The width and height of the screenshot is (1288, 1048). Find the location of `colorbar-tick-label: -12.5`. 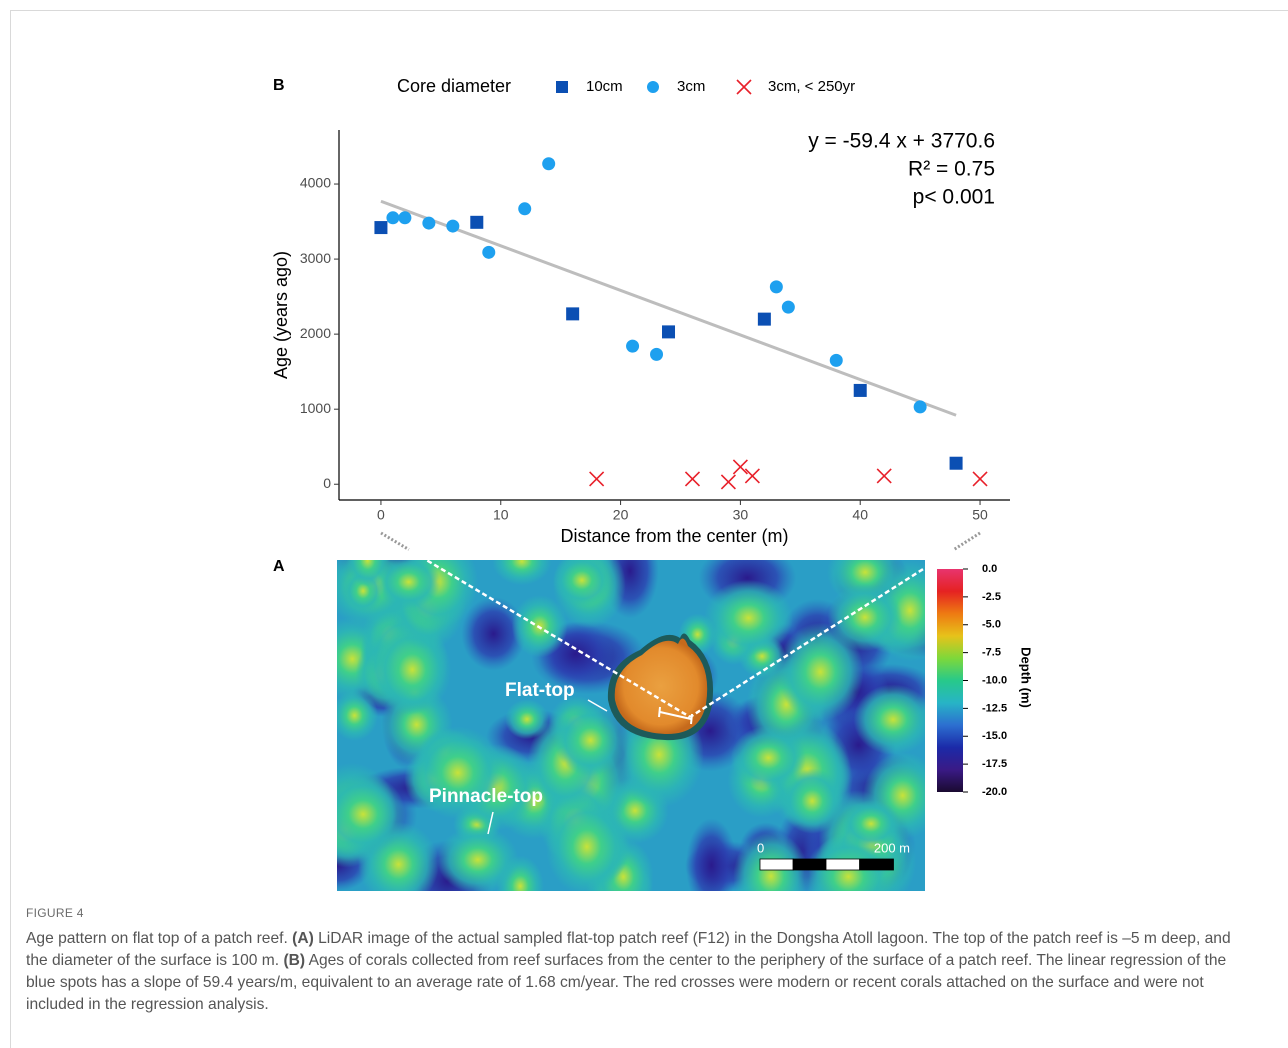

colorbar-tick-label: -12.5 is located at coordinates (994, 708).